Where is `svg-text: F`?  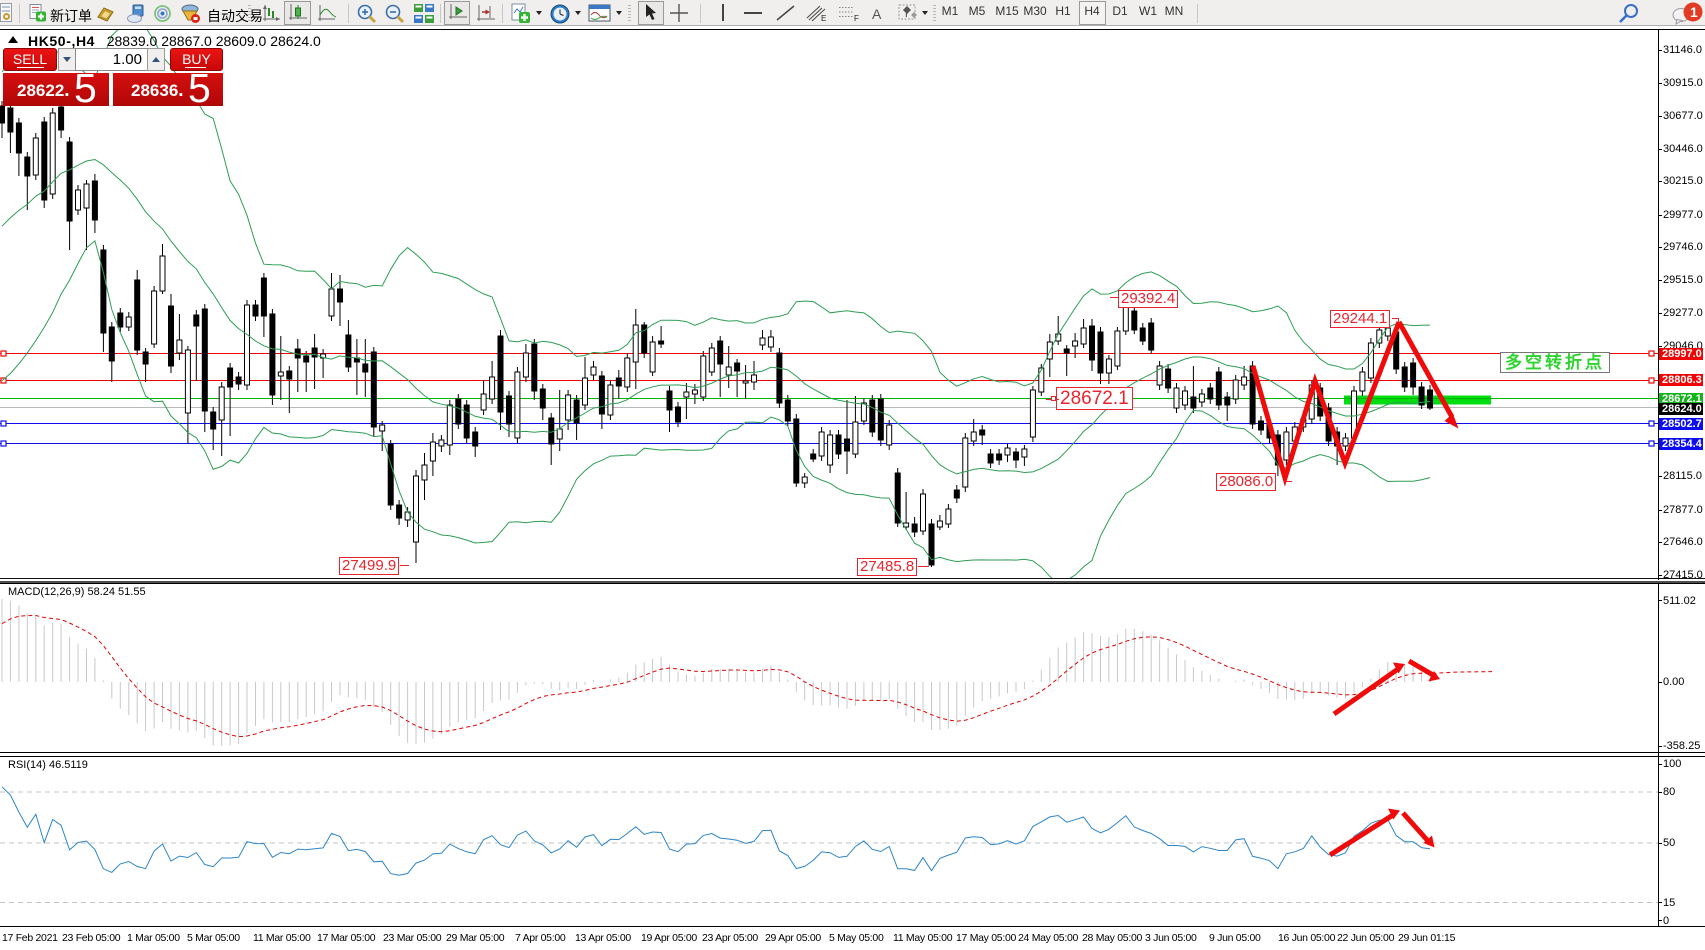
svg-text: F is located at coordinates (856, 18).